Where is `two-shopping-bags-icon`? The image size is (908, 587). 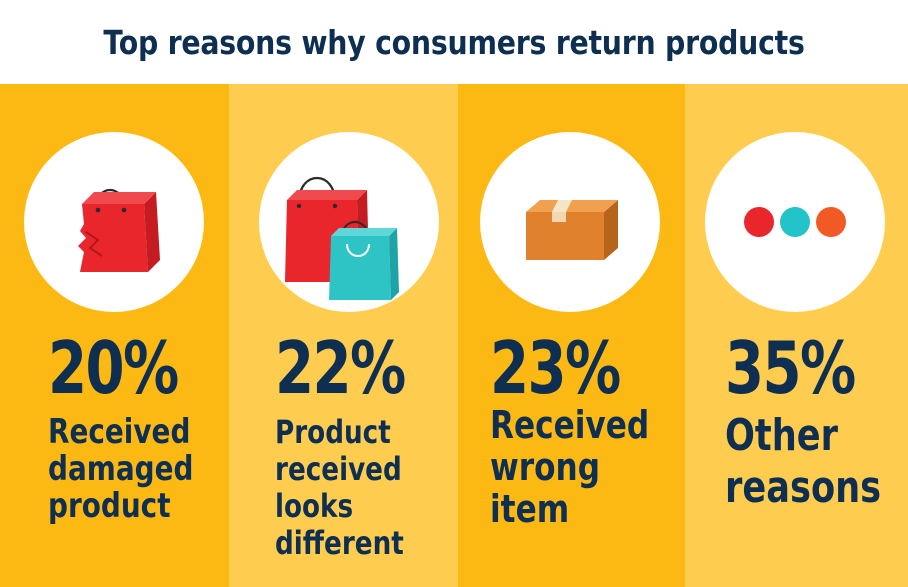 two-shopping-bags-icon is located at coordinates (342, 238).